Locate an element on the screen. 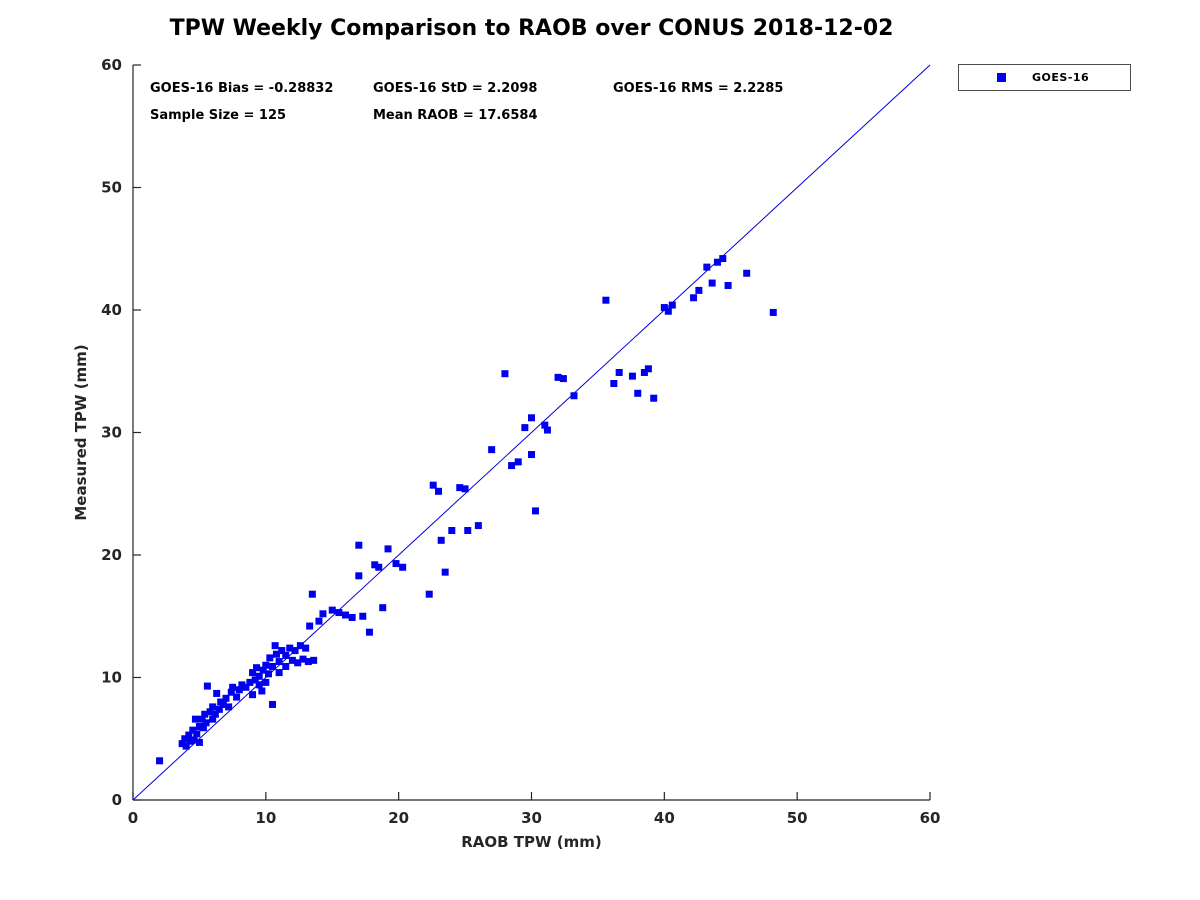  legend: GOES-16 is located at coordinates (1044, 77).